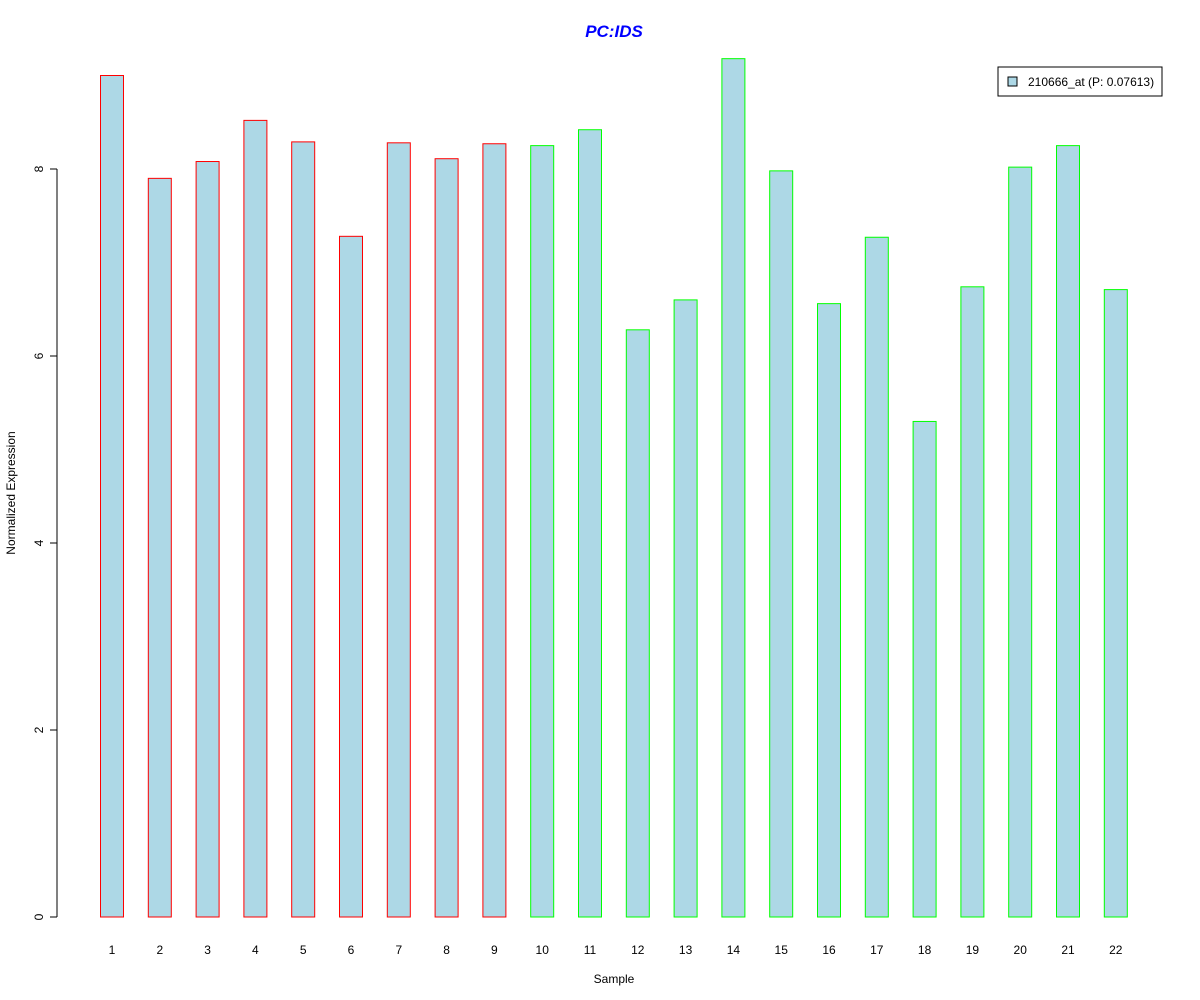 Image resolution: width=1200 pixels, height=1000 pixels. I want to click on x-tick-label: 5, so click(303, 950).